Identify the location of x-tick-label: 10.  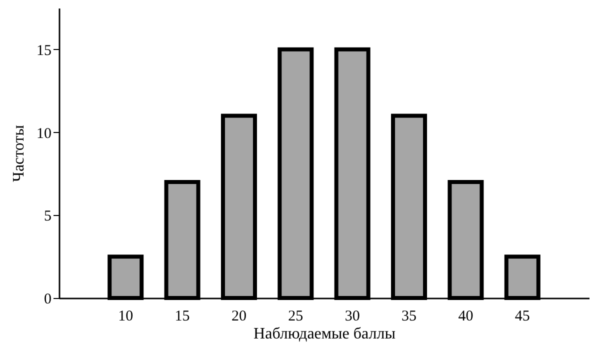
(126, 316).